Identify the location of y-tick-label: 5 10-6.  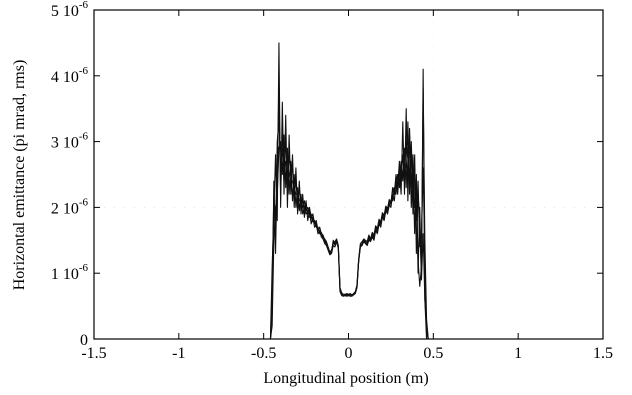
(70, 10).